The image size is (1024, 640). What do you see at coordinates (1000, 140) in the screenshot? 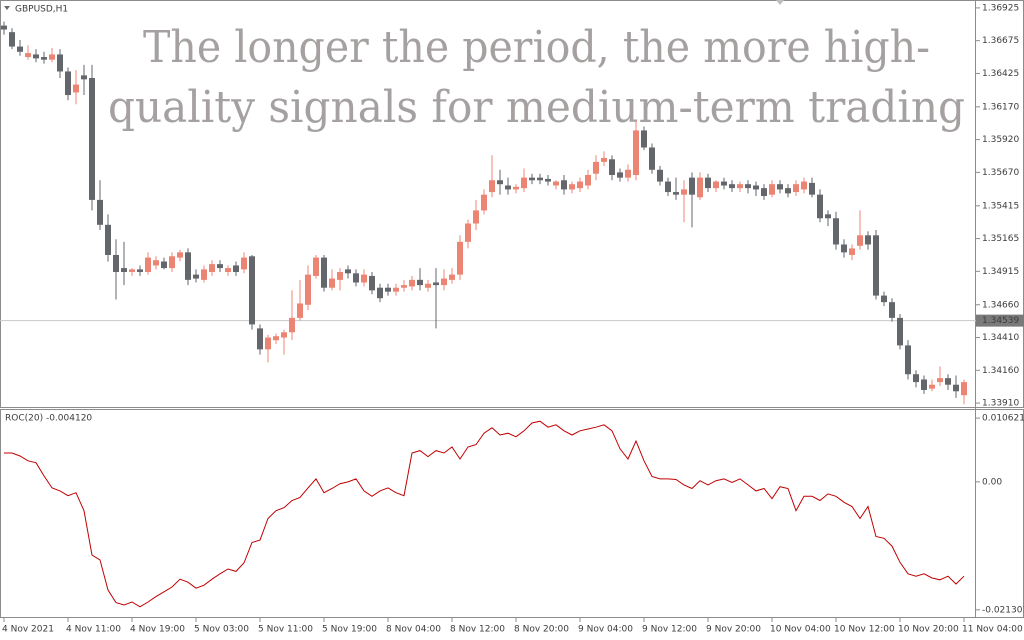
I see `y-tick-label: 1.35920` at bounding box center [1000, 140].